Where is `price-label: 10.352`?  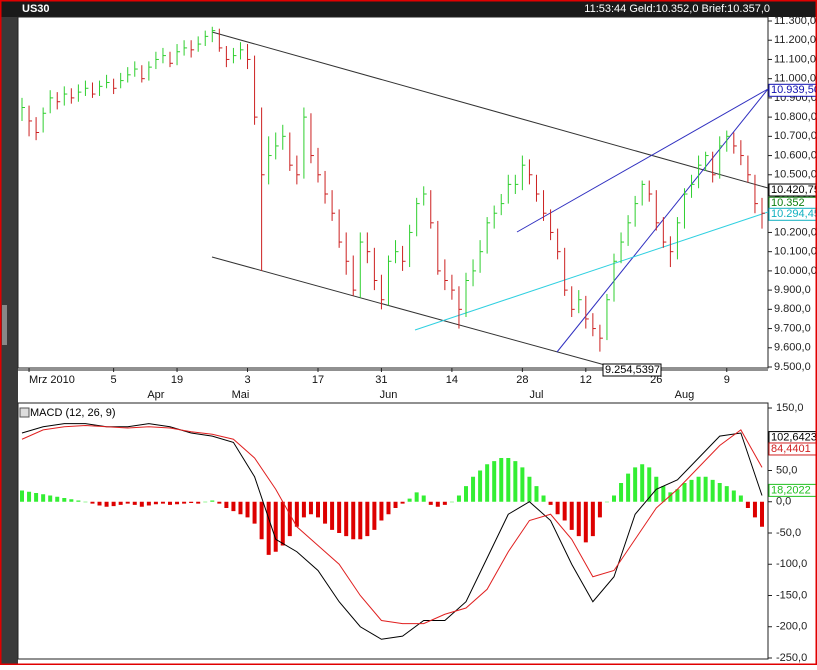
price-label: 10.352 is located at coordinates (788, 203).